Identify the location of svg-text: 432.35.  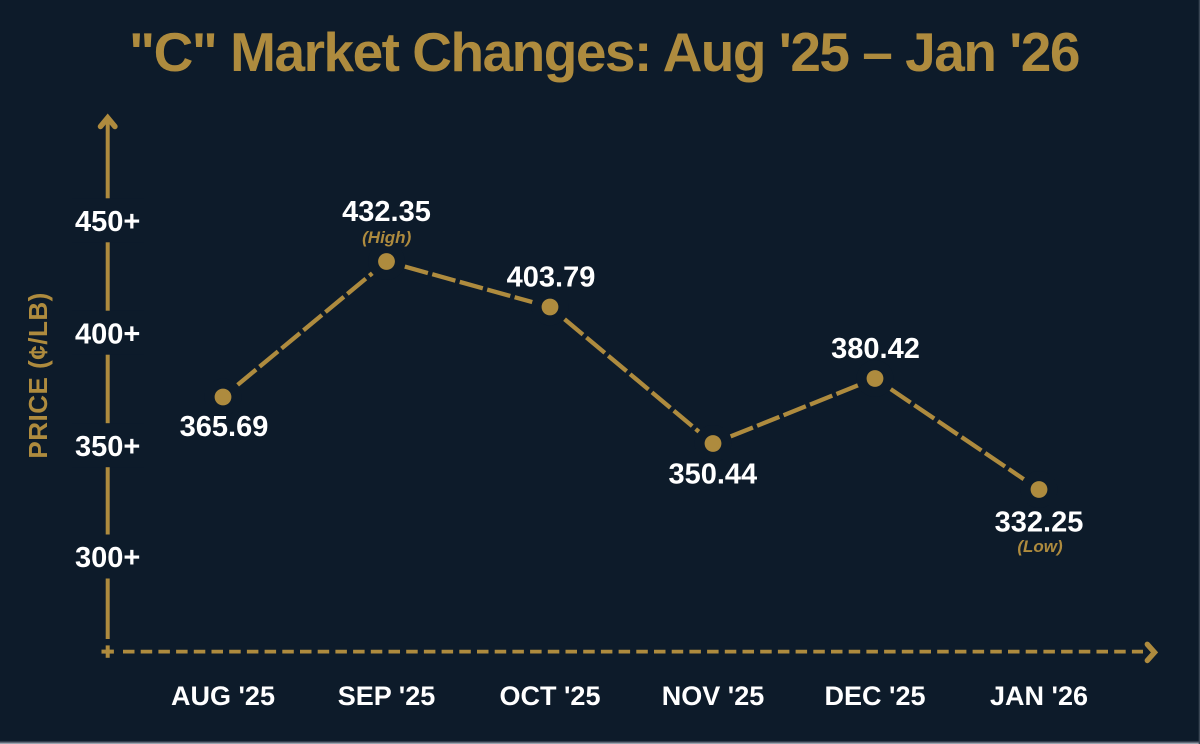
(386, 212).